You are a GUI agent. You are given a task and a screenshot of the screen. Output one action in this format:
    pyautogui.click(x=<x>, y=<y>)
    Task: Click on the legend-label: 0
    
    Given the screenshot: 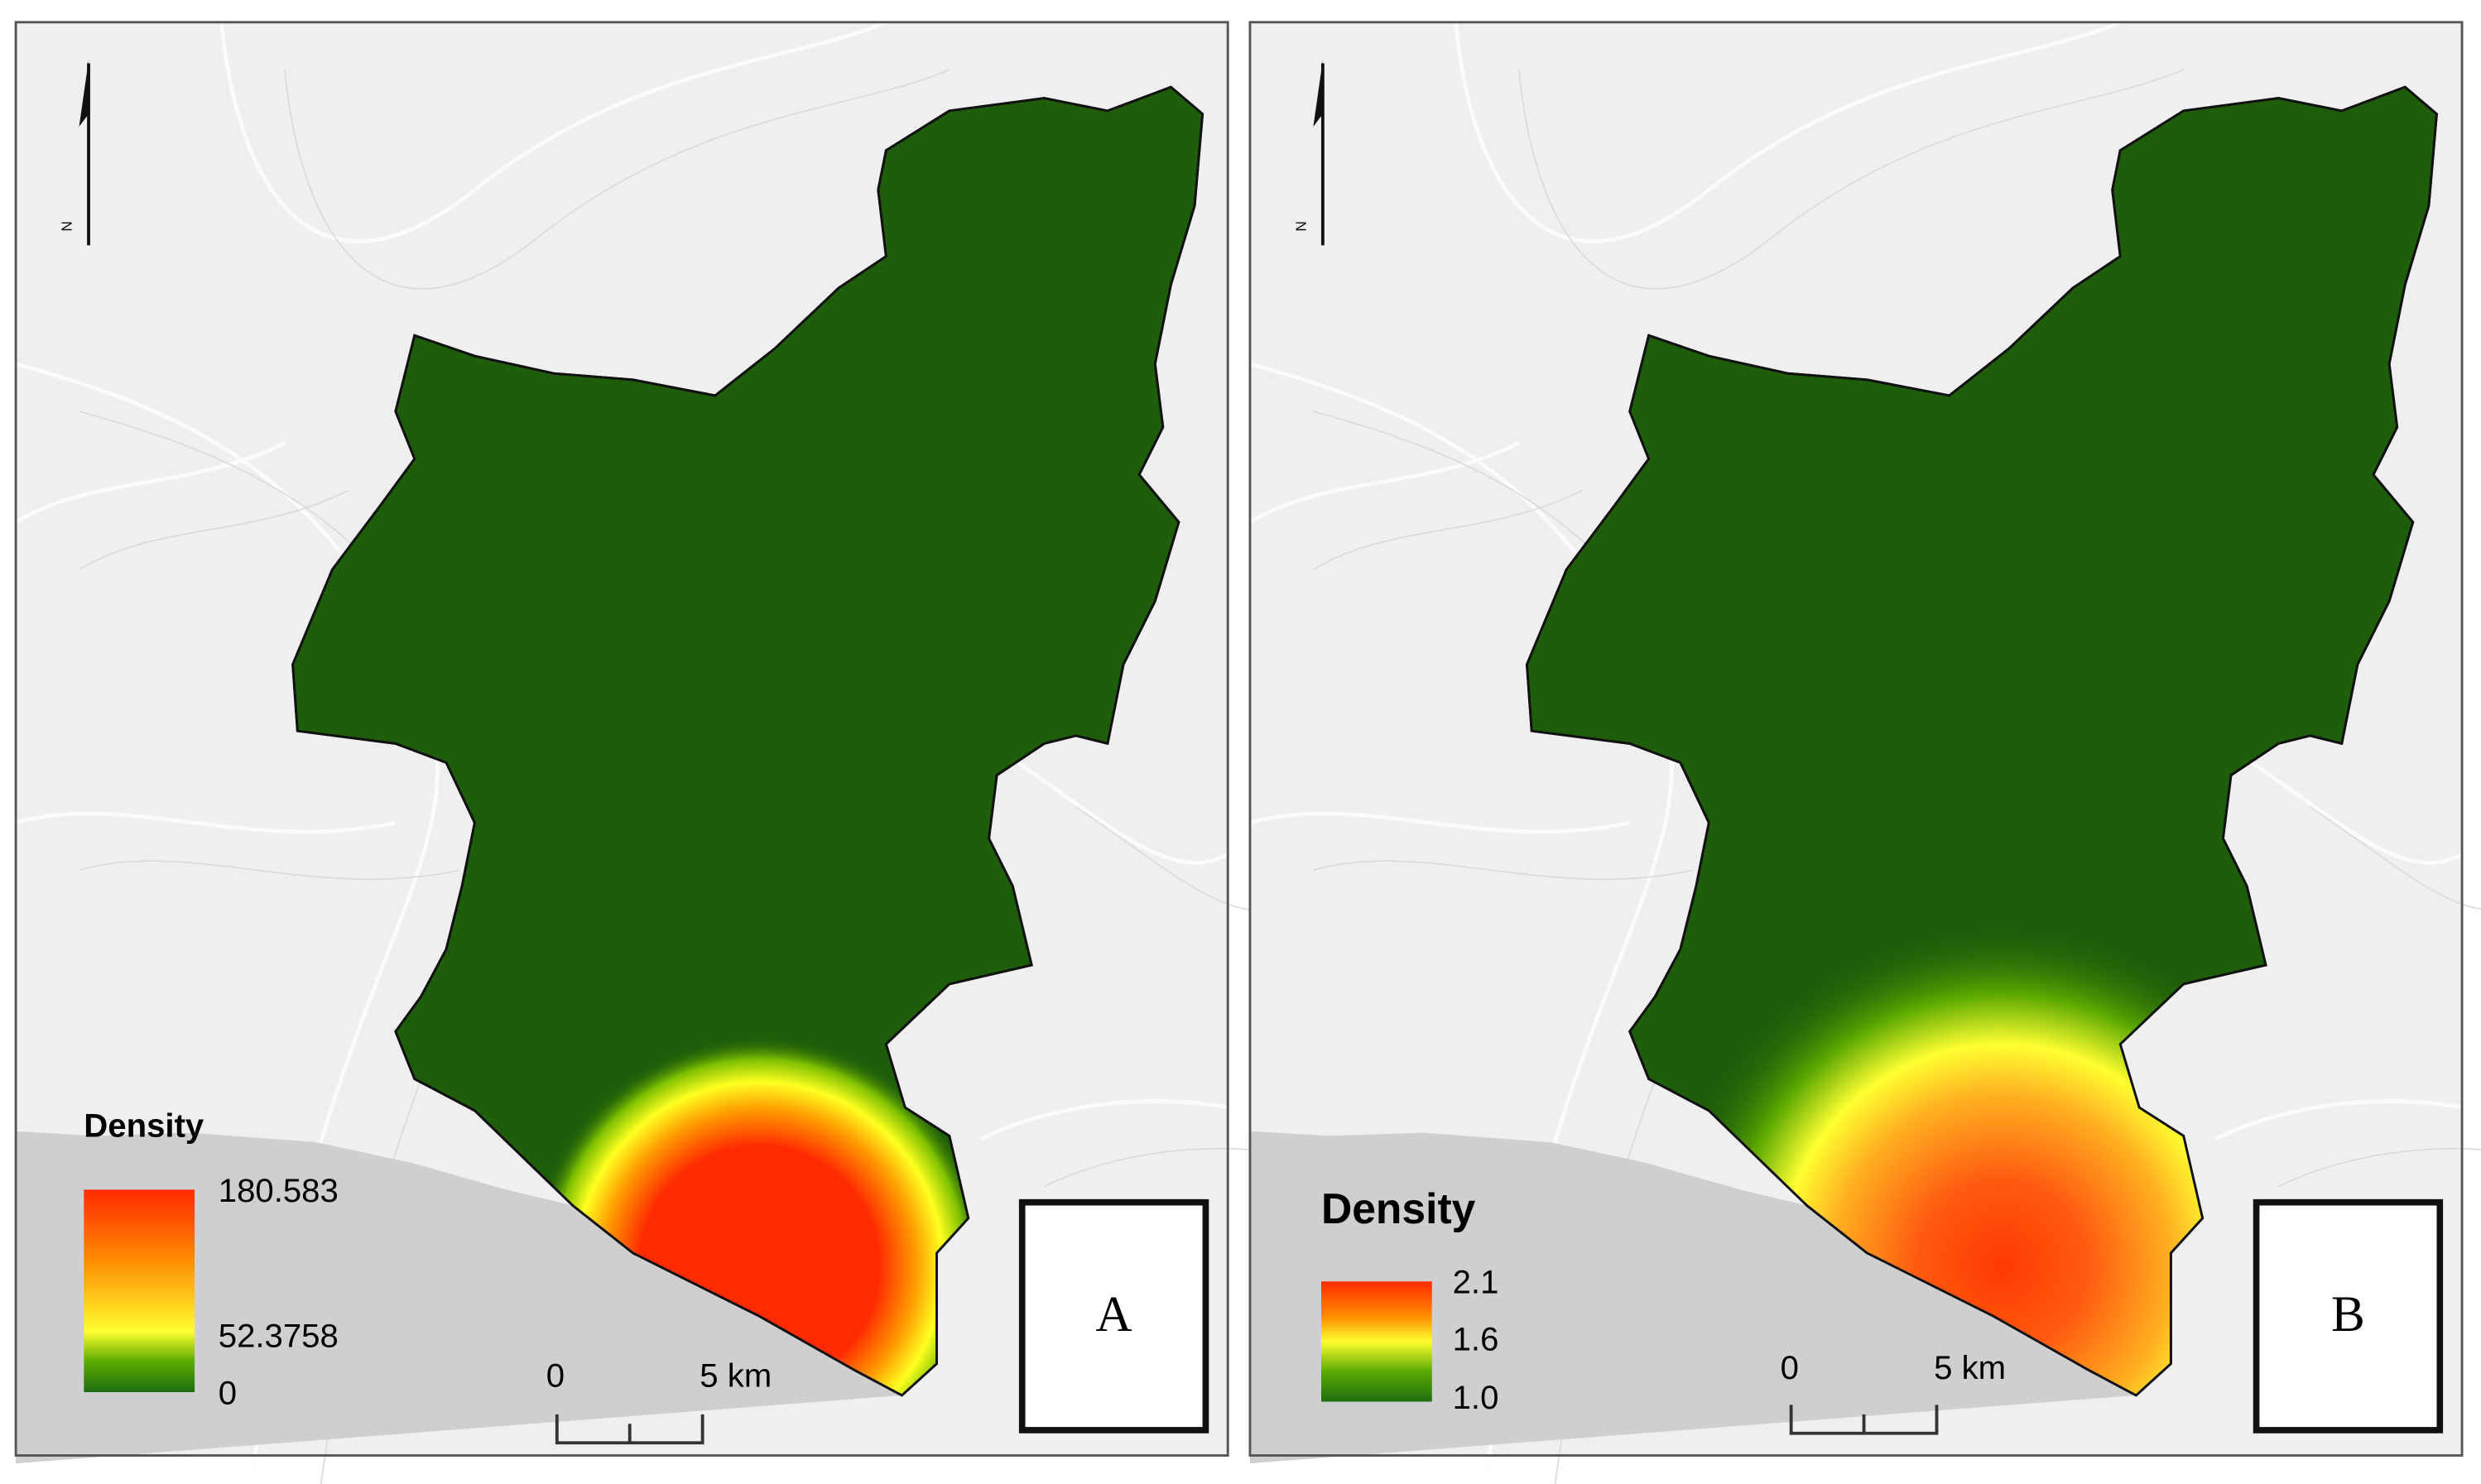 What is the action you would take?
    pyautogui.click(x=228, y=1392)
    